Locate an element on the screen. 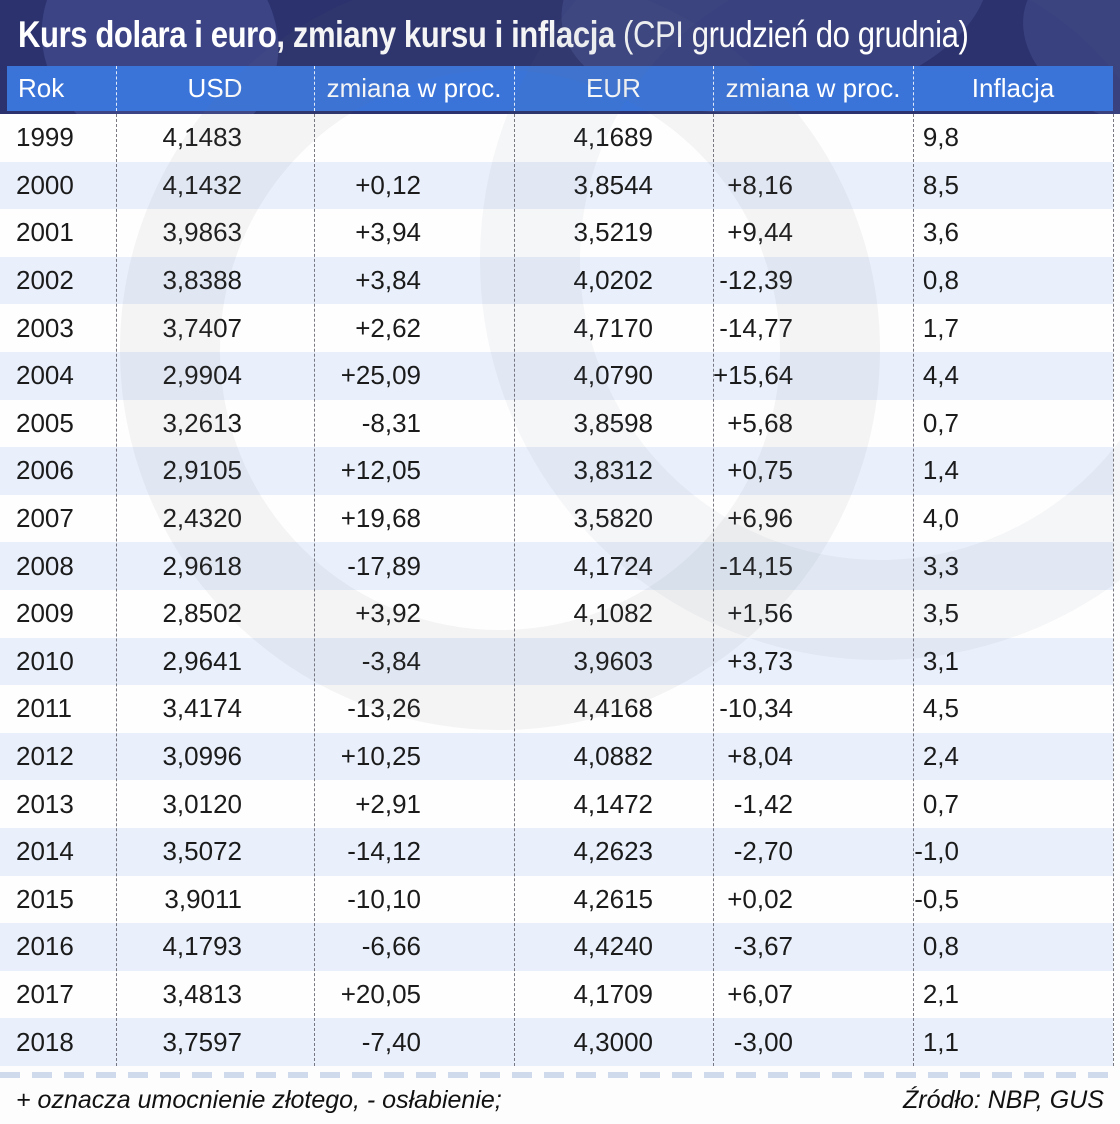  column-header-eur-change: zmiana w proc. is located at coordinates (813, 88).